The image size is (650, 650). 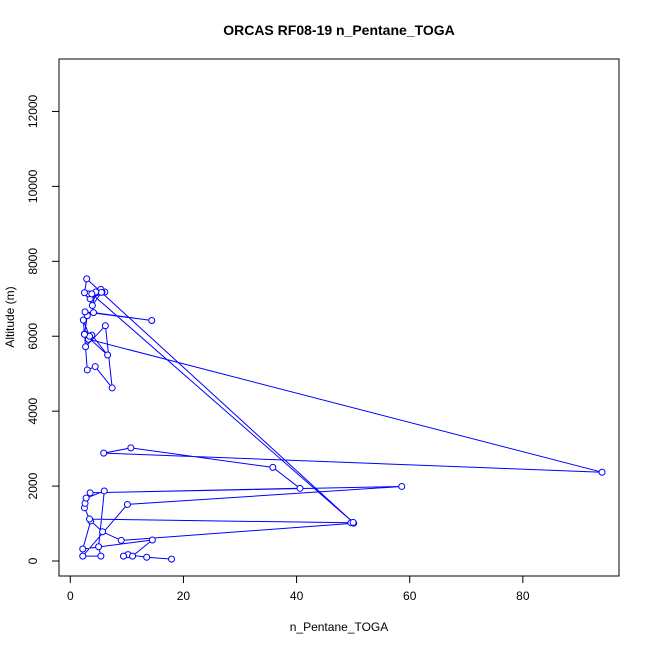 I want to click on x-tick-label: 80, so click(x=523, y=596).